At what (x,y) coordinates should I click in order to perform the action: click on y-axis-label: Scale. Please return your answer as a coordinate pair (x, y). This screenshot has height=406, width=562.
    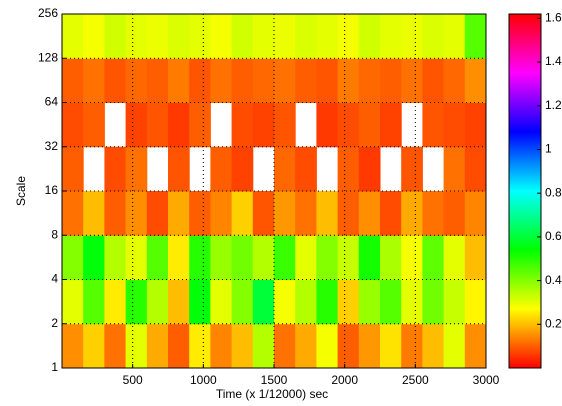
    Looking at the image, I should click on (21, 191).